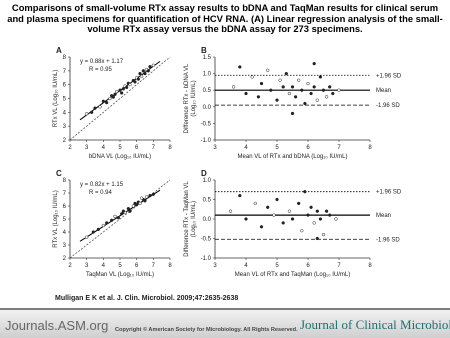 Image resolution: width=450 pixels, height=338 pixels. I want to click on x-axis-label: Mean VL of RTx and TaqMan (Log₁₀ IU/mL), so click(292, 275).